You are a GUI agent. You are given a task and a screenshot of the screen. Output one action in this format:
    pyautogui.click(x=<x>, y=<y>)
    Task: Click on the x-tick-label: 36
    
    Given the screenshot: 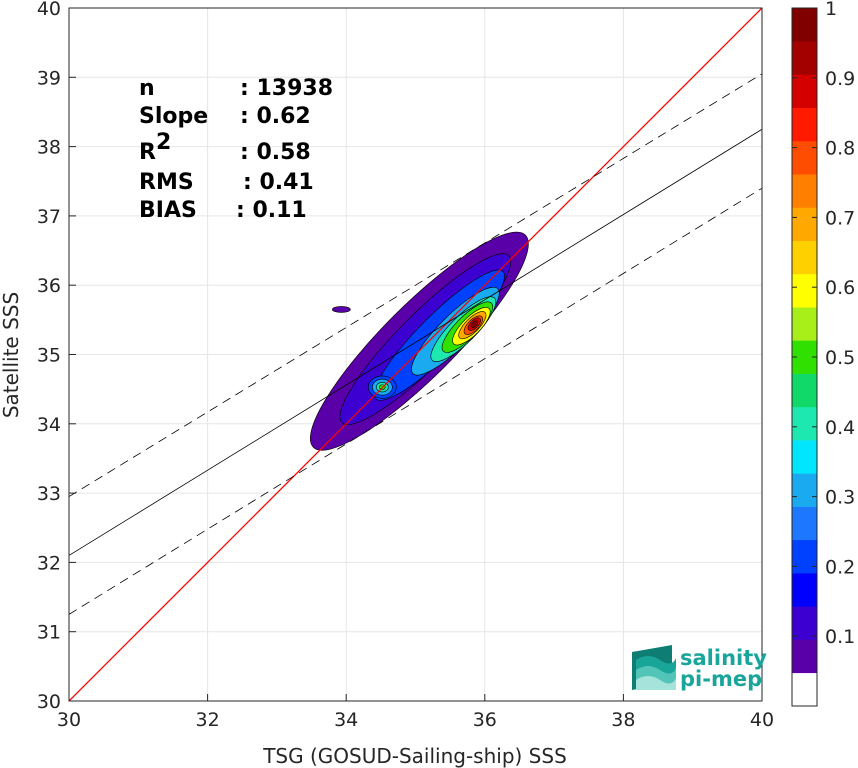 What is the action you would take?
    pyautogui.click(x=485, y=720)
    